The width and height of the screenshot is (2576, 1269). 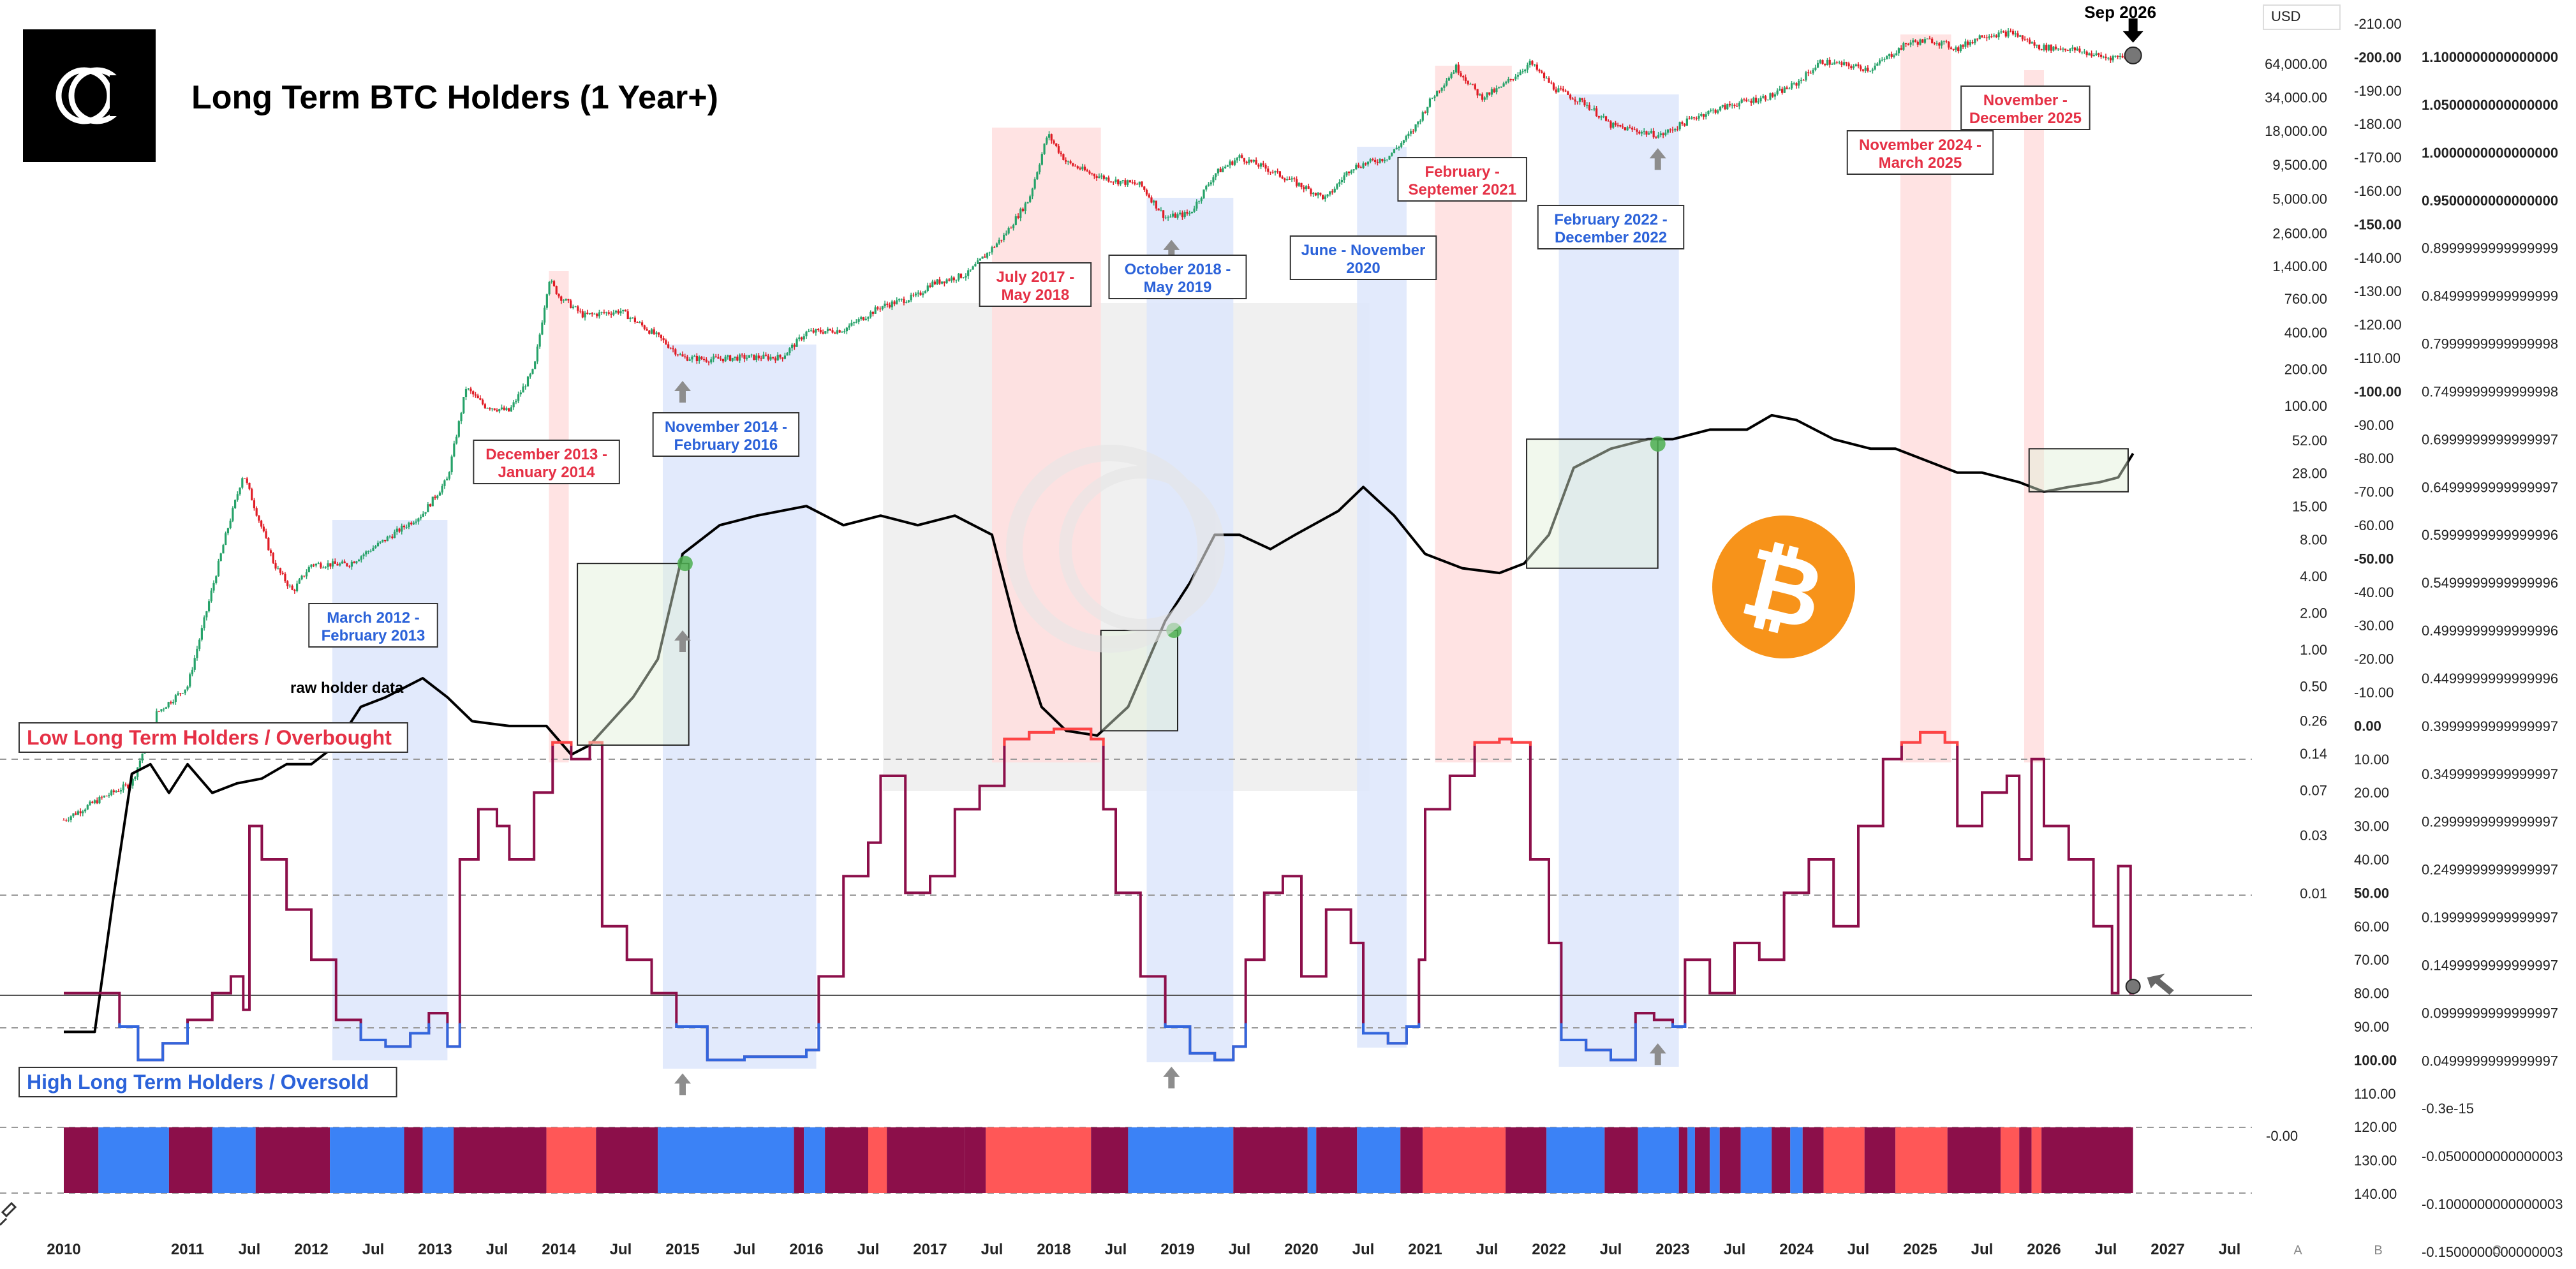 What do you see at coordinates (1796, 1249) in the screenshot?
I see `x-tick-label: 2024` at bounding box center [1796, 1249].